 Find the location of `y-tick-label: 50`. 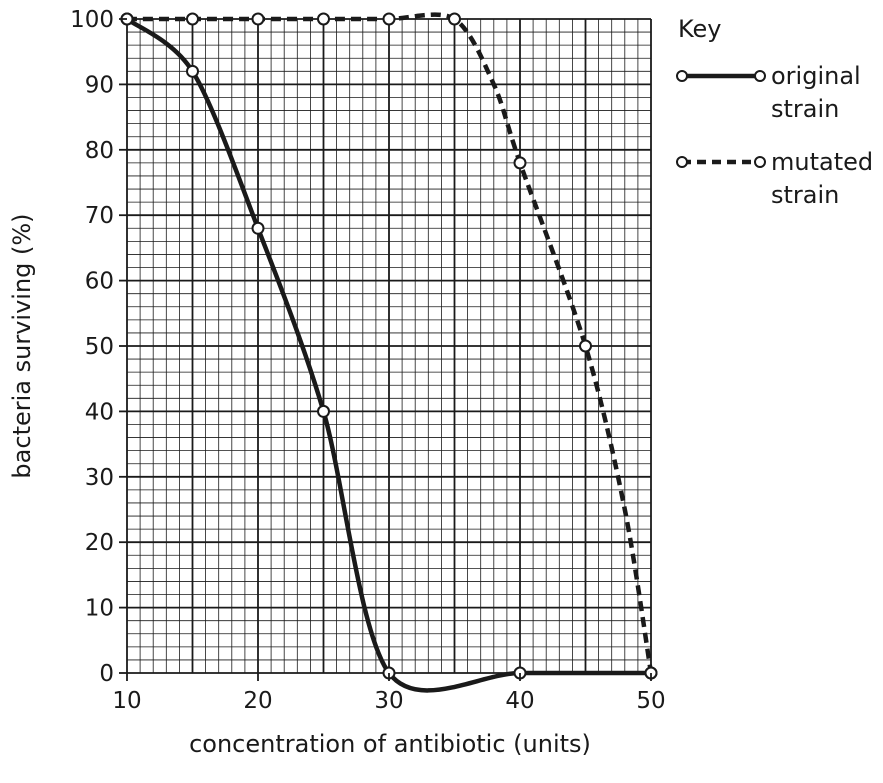

y-tick-label: 50 is located at coordinates (99, 347).